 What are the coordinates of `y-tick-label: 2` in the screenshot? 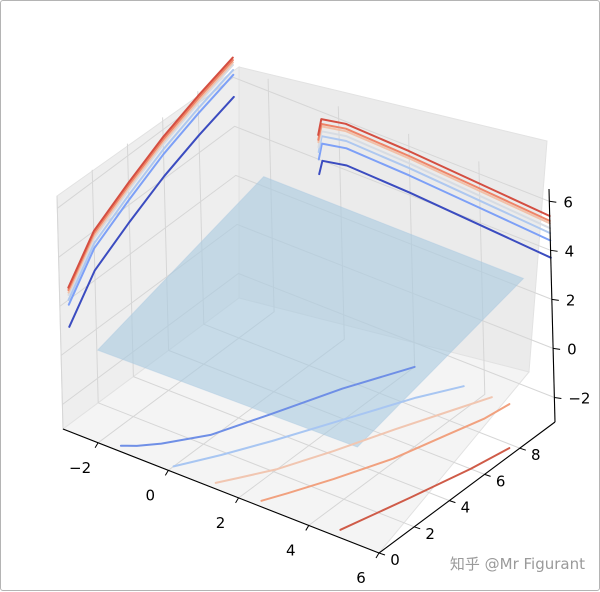 It's located at (430, 534).